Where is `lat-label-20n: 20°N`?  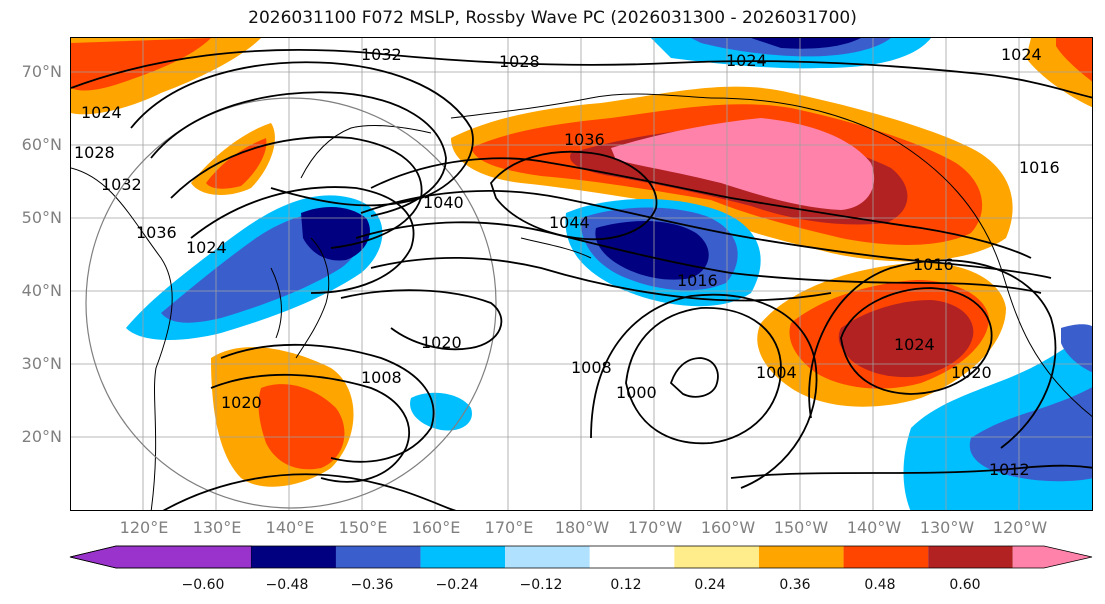 lat-label-20n: 20°N is located at coordinates (41, 436).